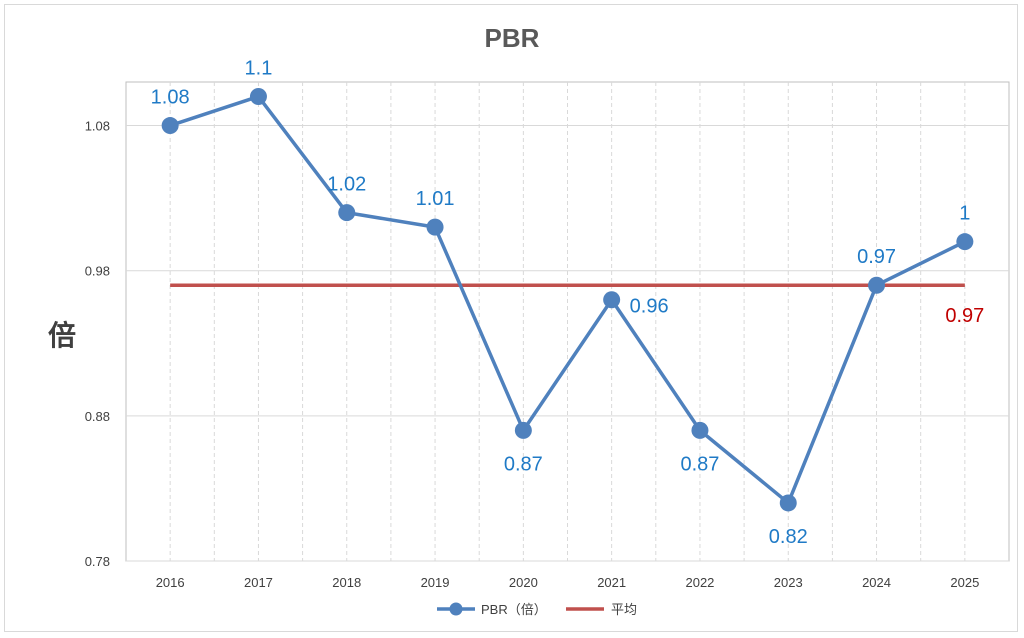 This screenshot has width=1024, height=638. Describe the element at coordinates (346, 582) in the screenshot. I see `x-tick-label: 2018` at that location.